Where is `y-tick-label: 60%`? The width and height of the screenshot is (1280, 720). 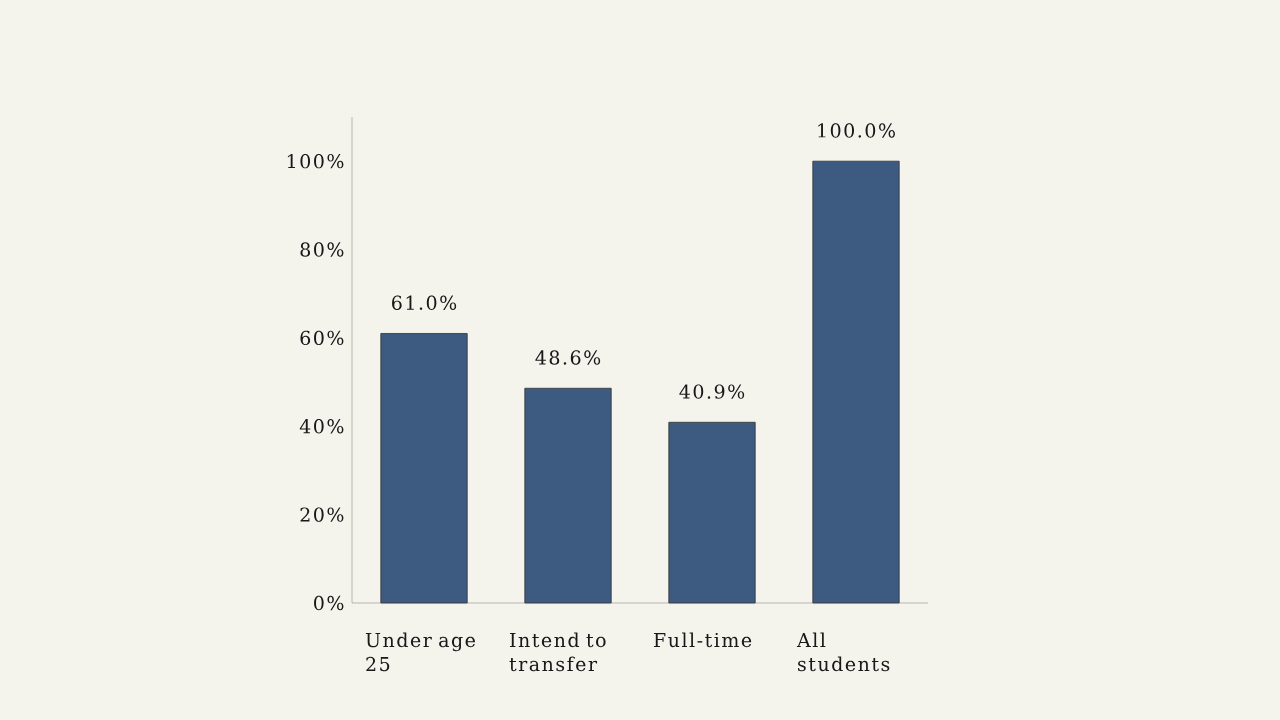
y-tick-label: 60% is located at coordinates (322, 338).